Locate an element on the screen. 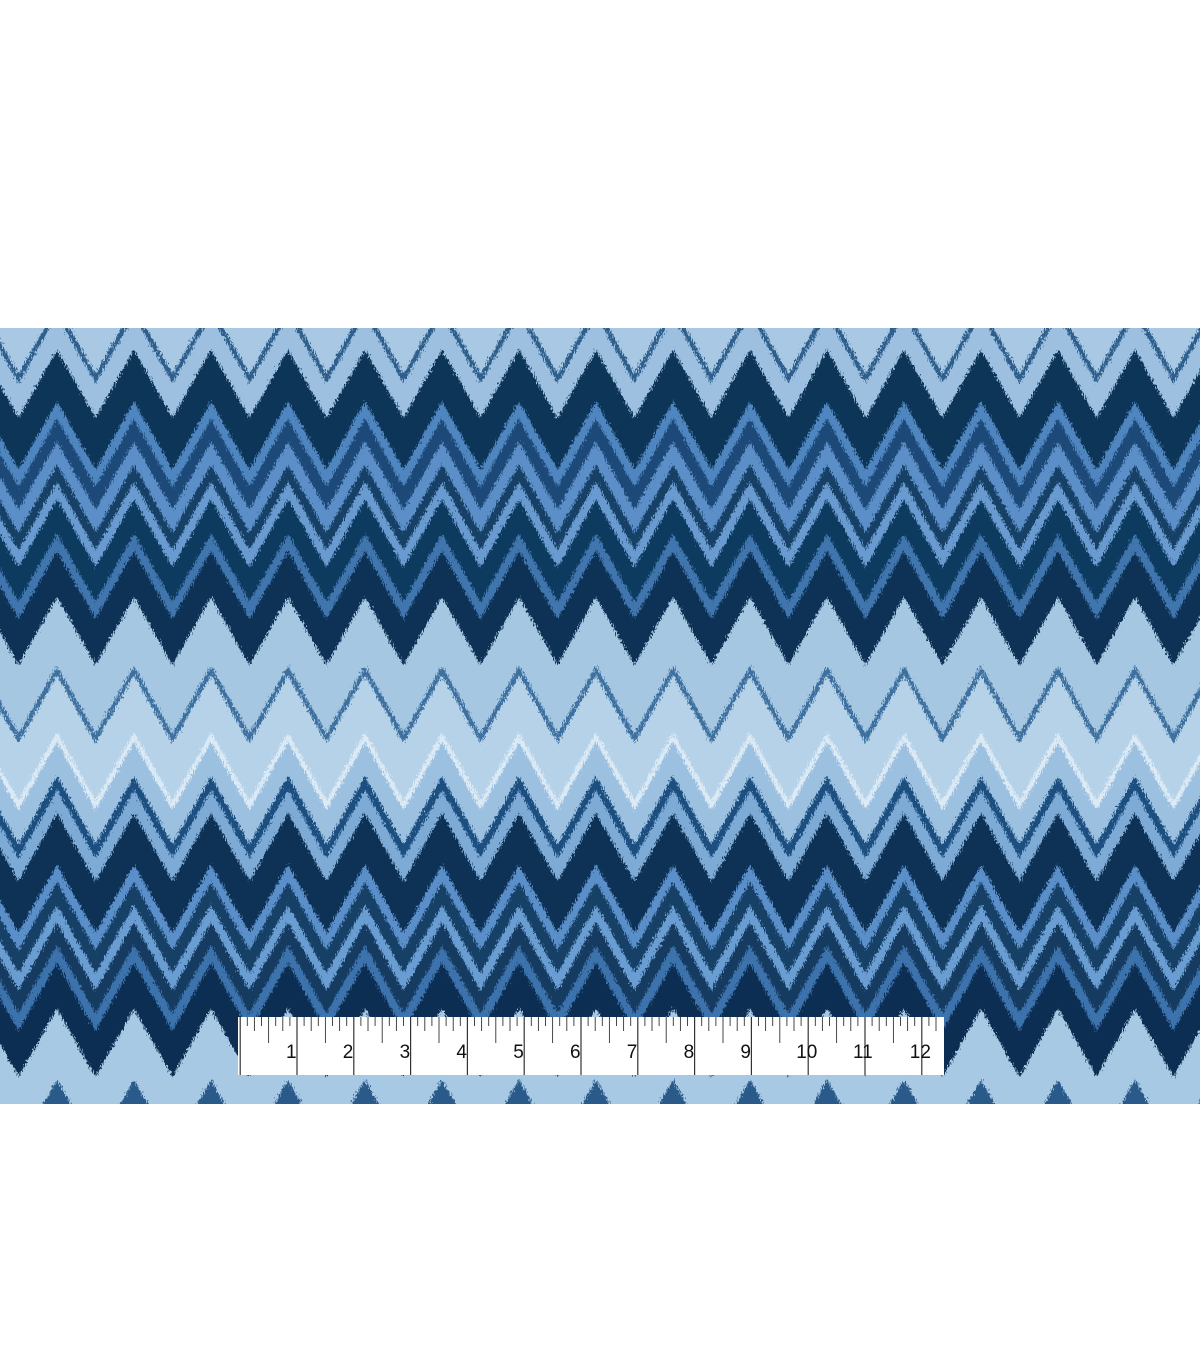 The height and width of the screenshot is (1360, 1200). ruler-number: 12 is located at coordinates (920, 1052).